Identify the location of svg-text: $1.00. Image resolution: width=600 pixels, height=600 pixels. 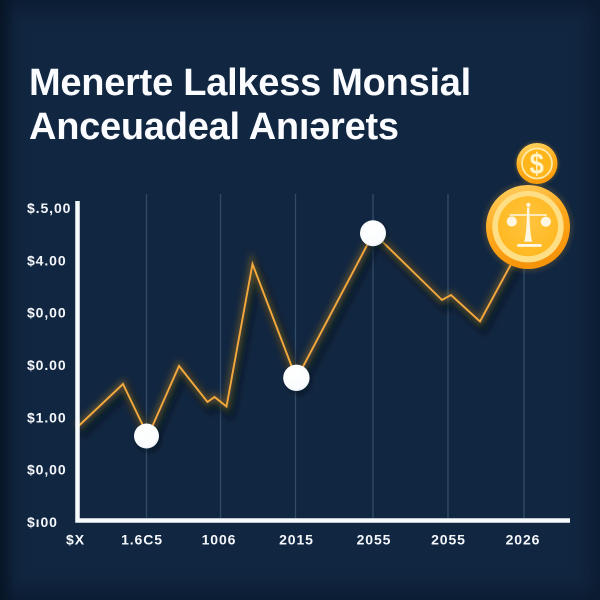
(47, 418).